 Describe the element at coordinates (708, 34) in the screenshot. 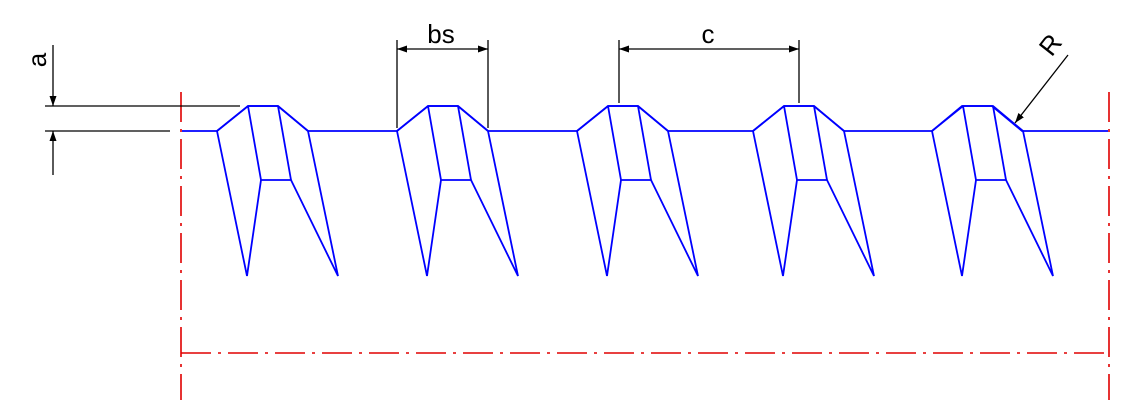

I see `dimension-c-label: c` at that location.